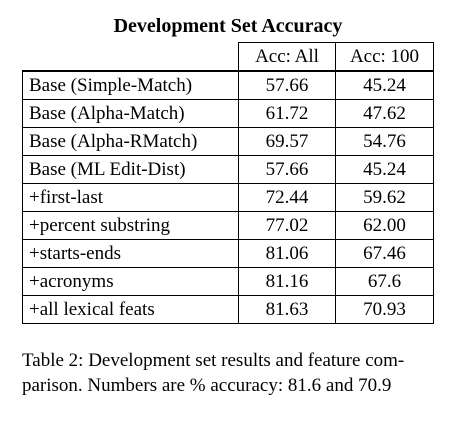 This screenshot has height=424, width=456. I want to click on table-header-row: Acc: All Acc: 100, so click(228, 57).